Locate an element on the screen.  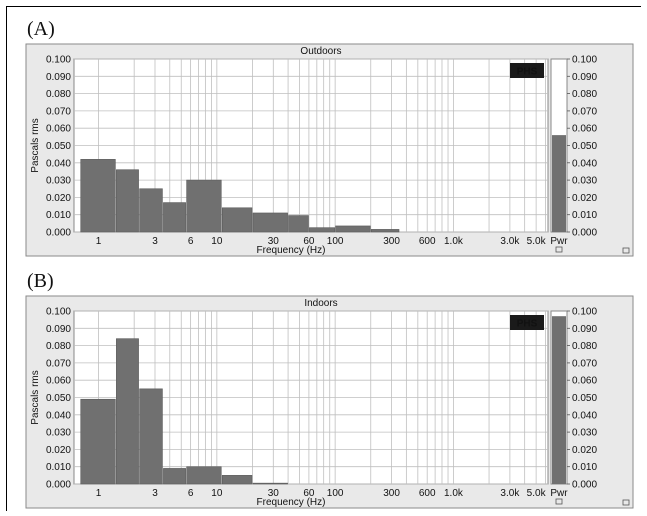
x-tick-label: 100 is located at coordinates (335, 493).